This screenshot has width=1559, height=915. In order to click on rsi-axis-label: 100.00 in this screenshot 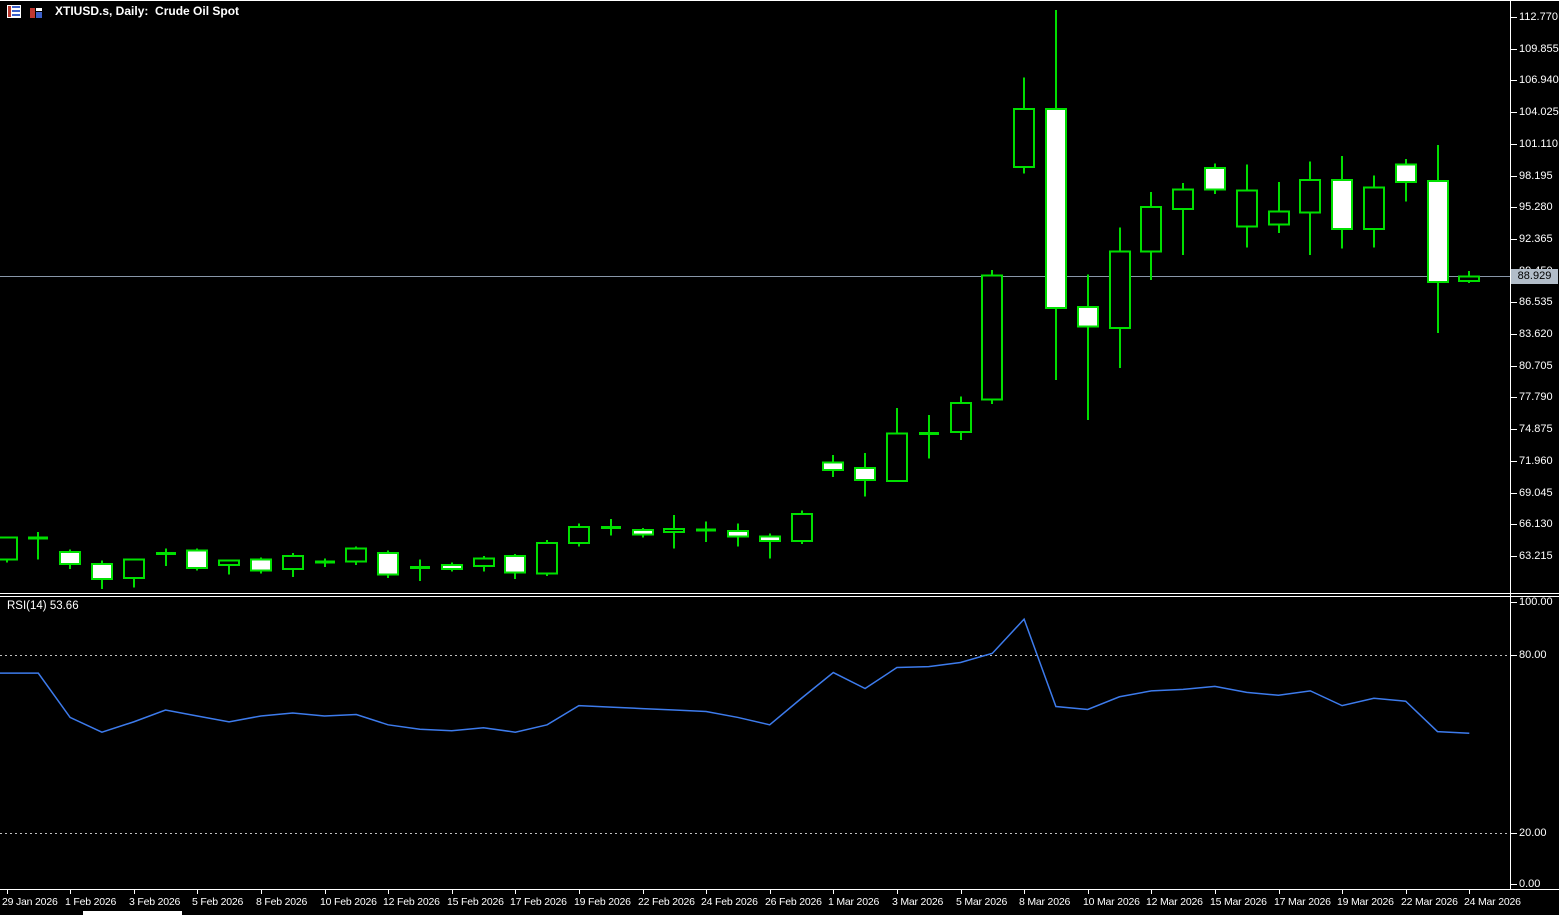, I will do `click(1536, 602)`.